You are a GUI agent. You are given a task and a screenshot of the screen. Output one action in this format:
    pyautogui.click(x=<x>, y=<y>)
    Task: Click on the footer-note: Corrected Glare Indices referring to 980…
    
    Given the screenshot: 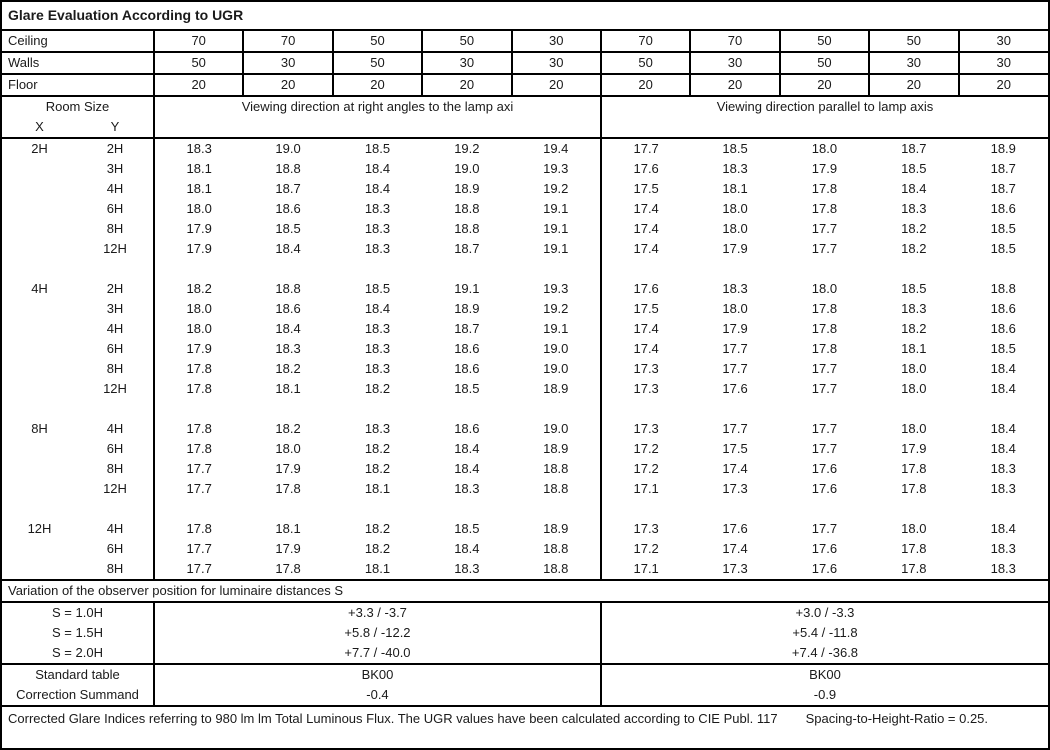 What is the action you would take?
    pyautogui.click(x=525, y=727)
    